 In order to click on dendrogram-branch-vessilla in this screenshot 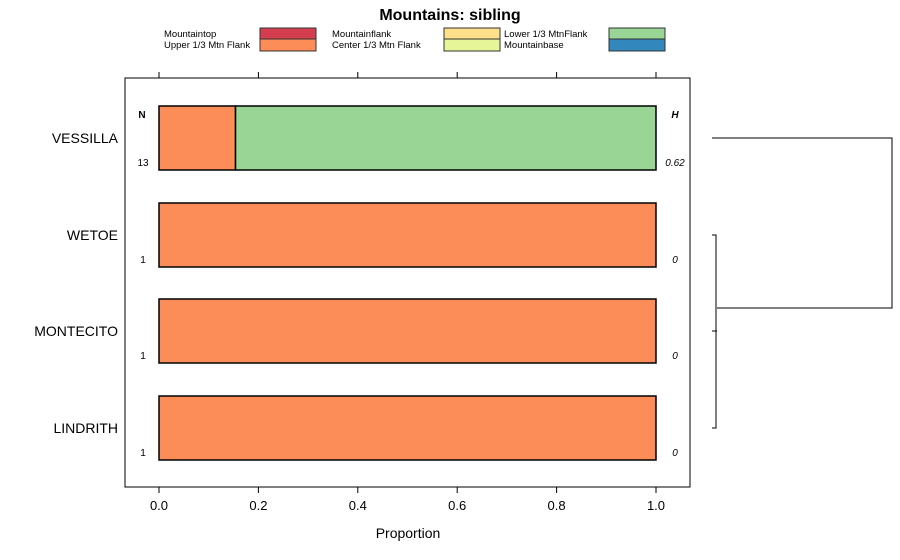, I will do `click(802, 223)`.